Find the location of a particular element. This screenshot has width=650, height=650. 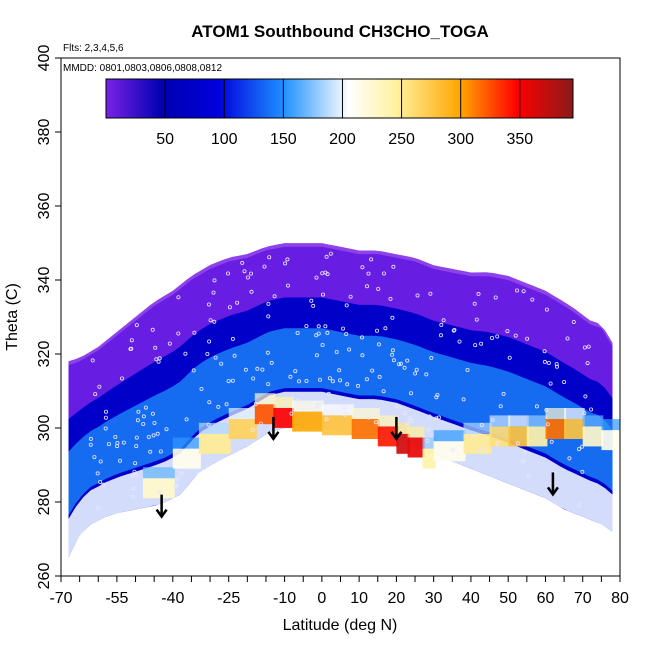

colorbar-tick-label: 50 is located at coordinates (165, 139).